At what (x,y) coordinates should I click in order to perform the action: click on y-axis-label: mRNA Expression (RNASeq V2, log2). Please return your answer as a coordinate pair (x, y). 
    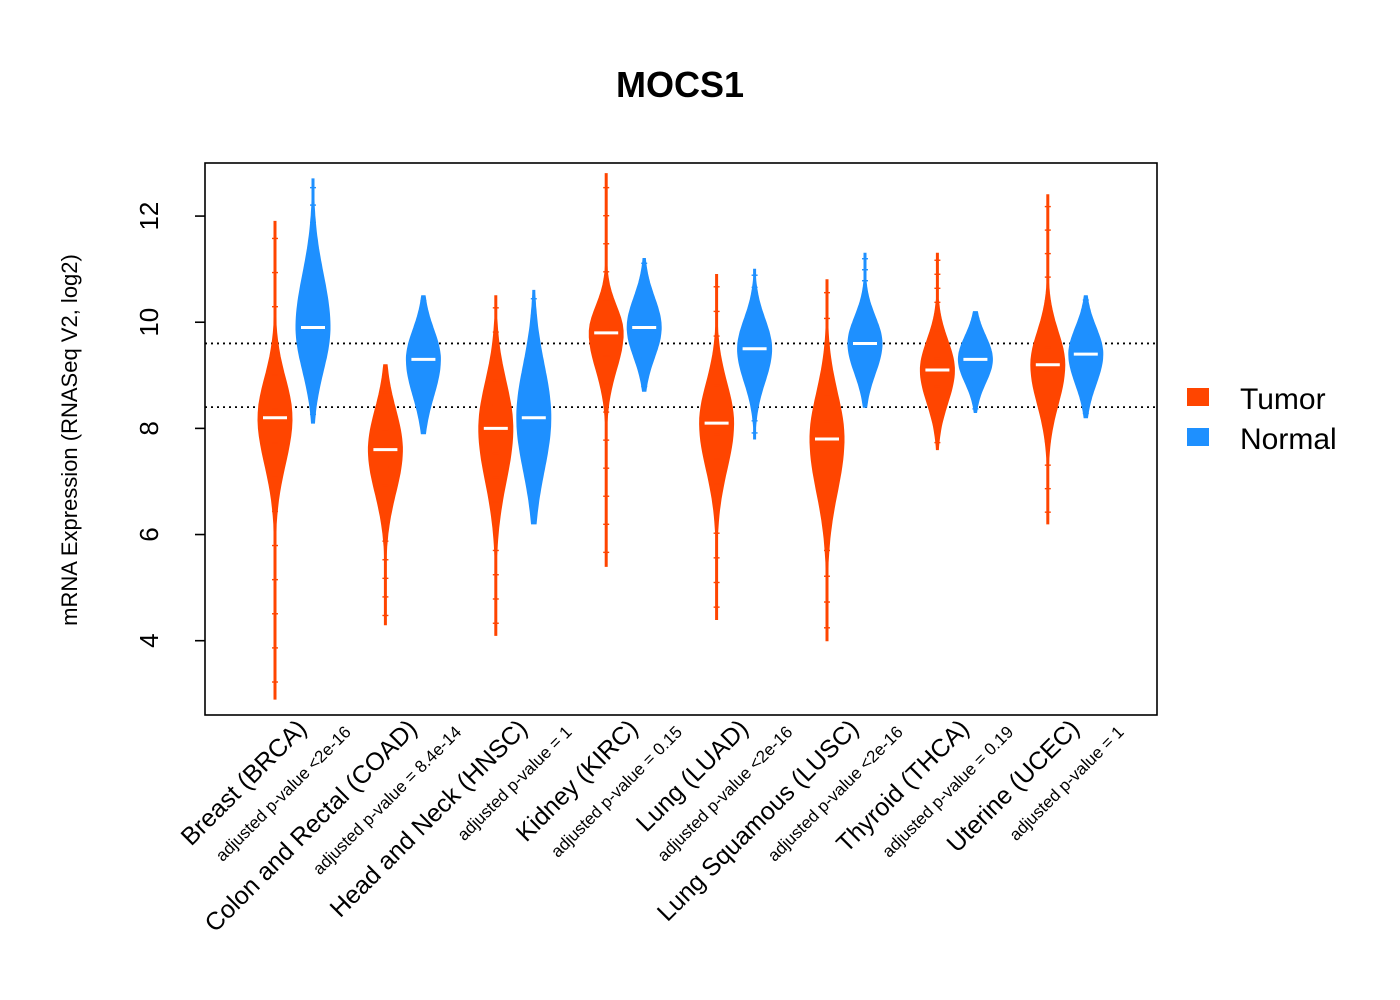
    Looking at the image, I should click on (69, 440).